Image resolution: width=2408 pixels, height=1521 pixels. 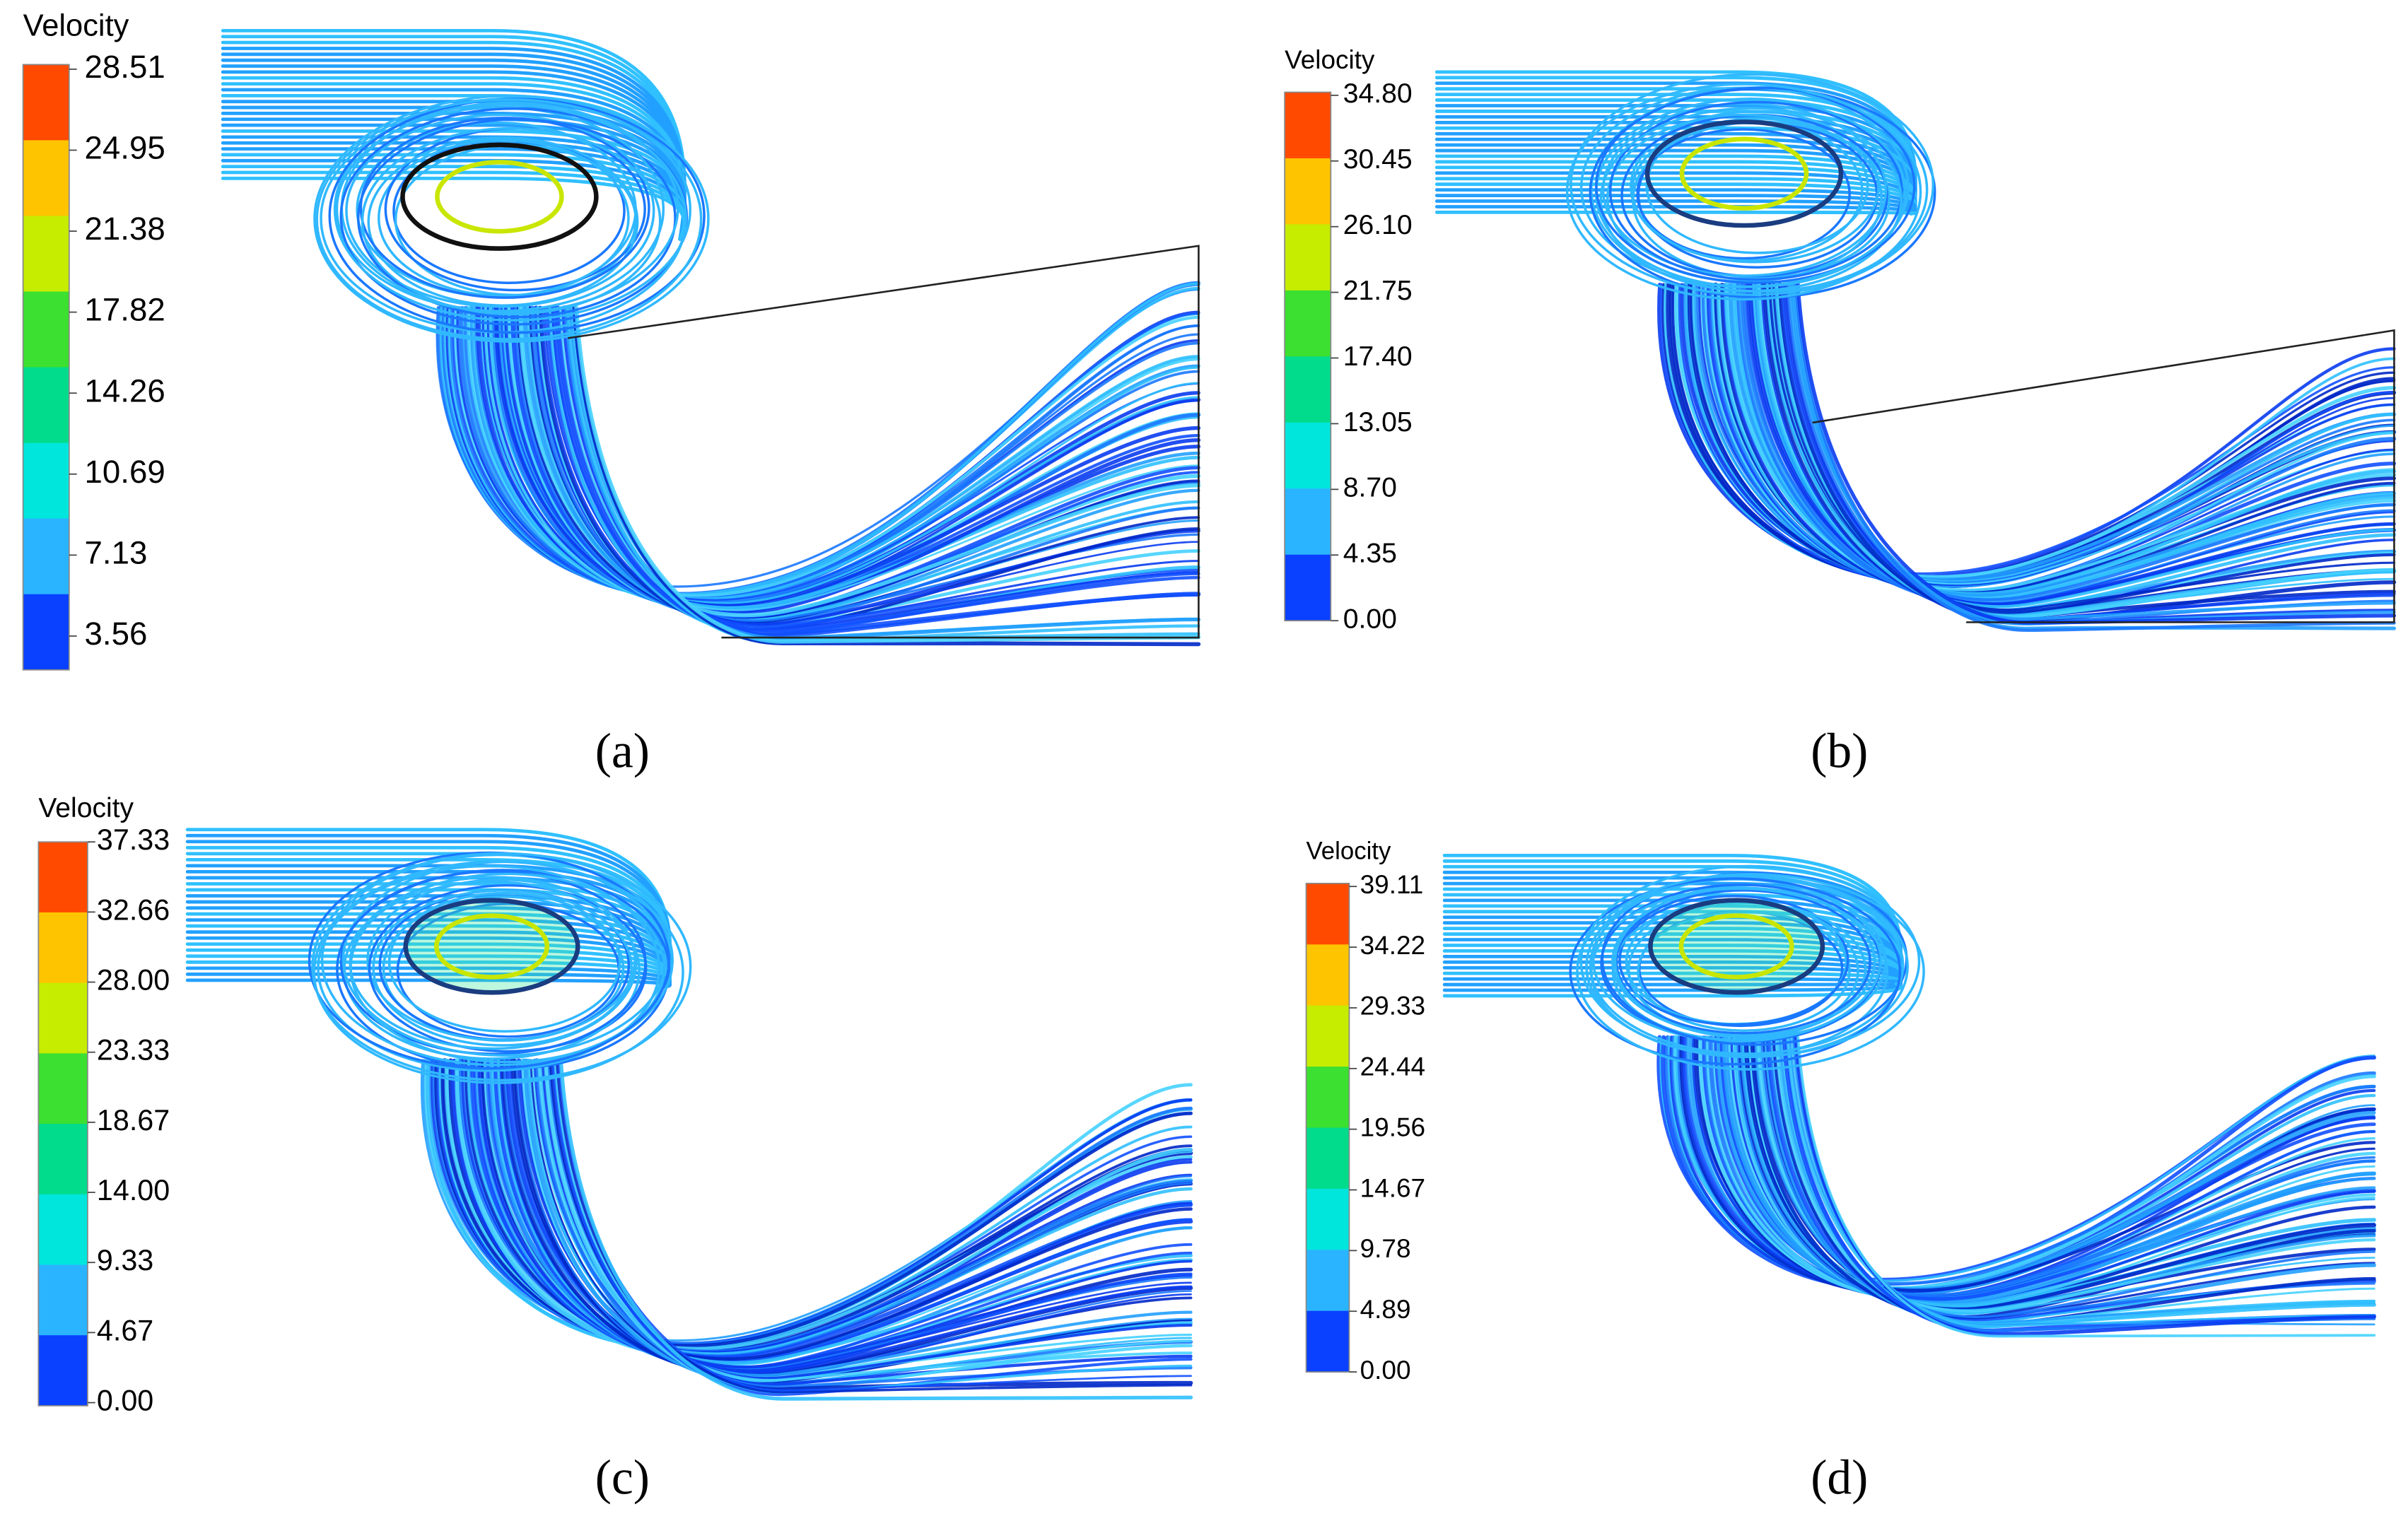 What do you see at coordinates (622, 751) in the screenshot?
I see `panel-label: (a)` at bounding box center [622, 751].